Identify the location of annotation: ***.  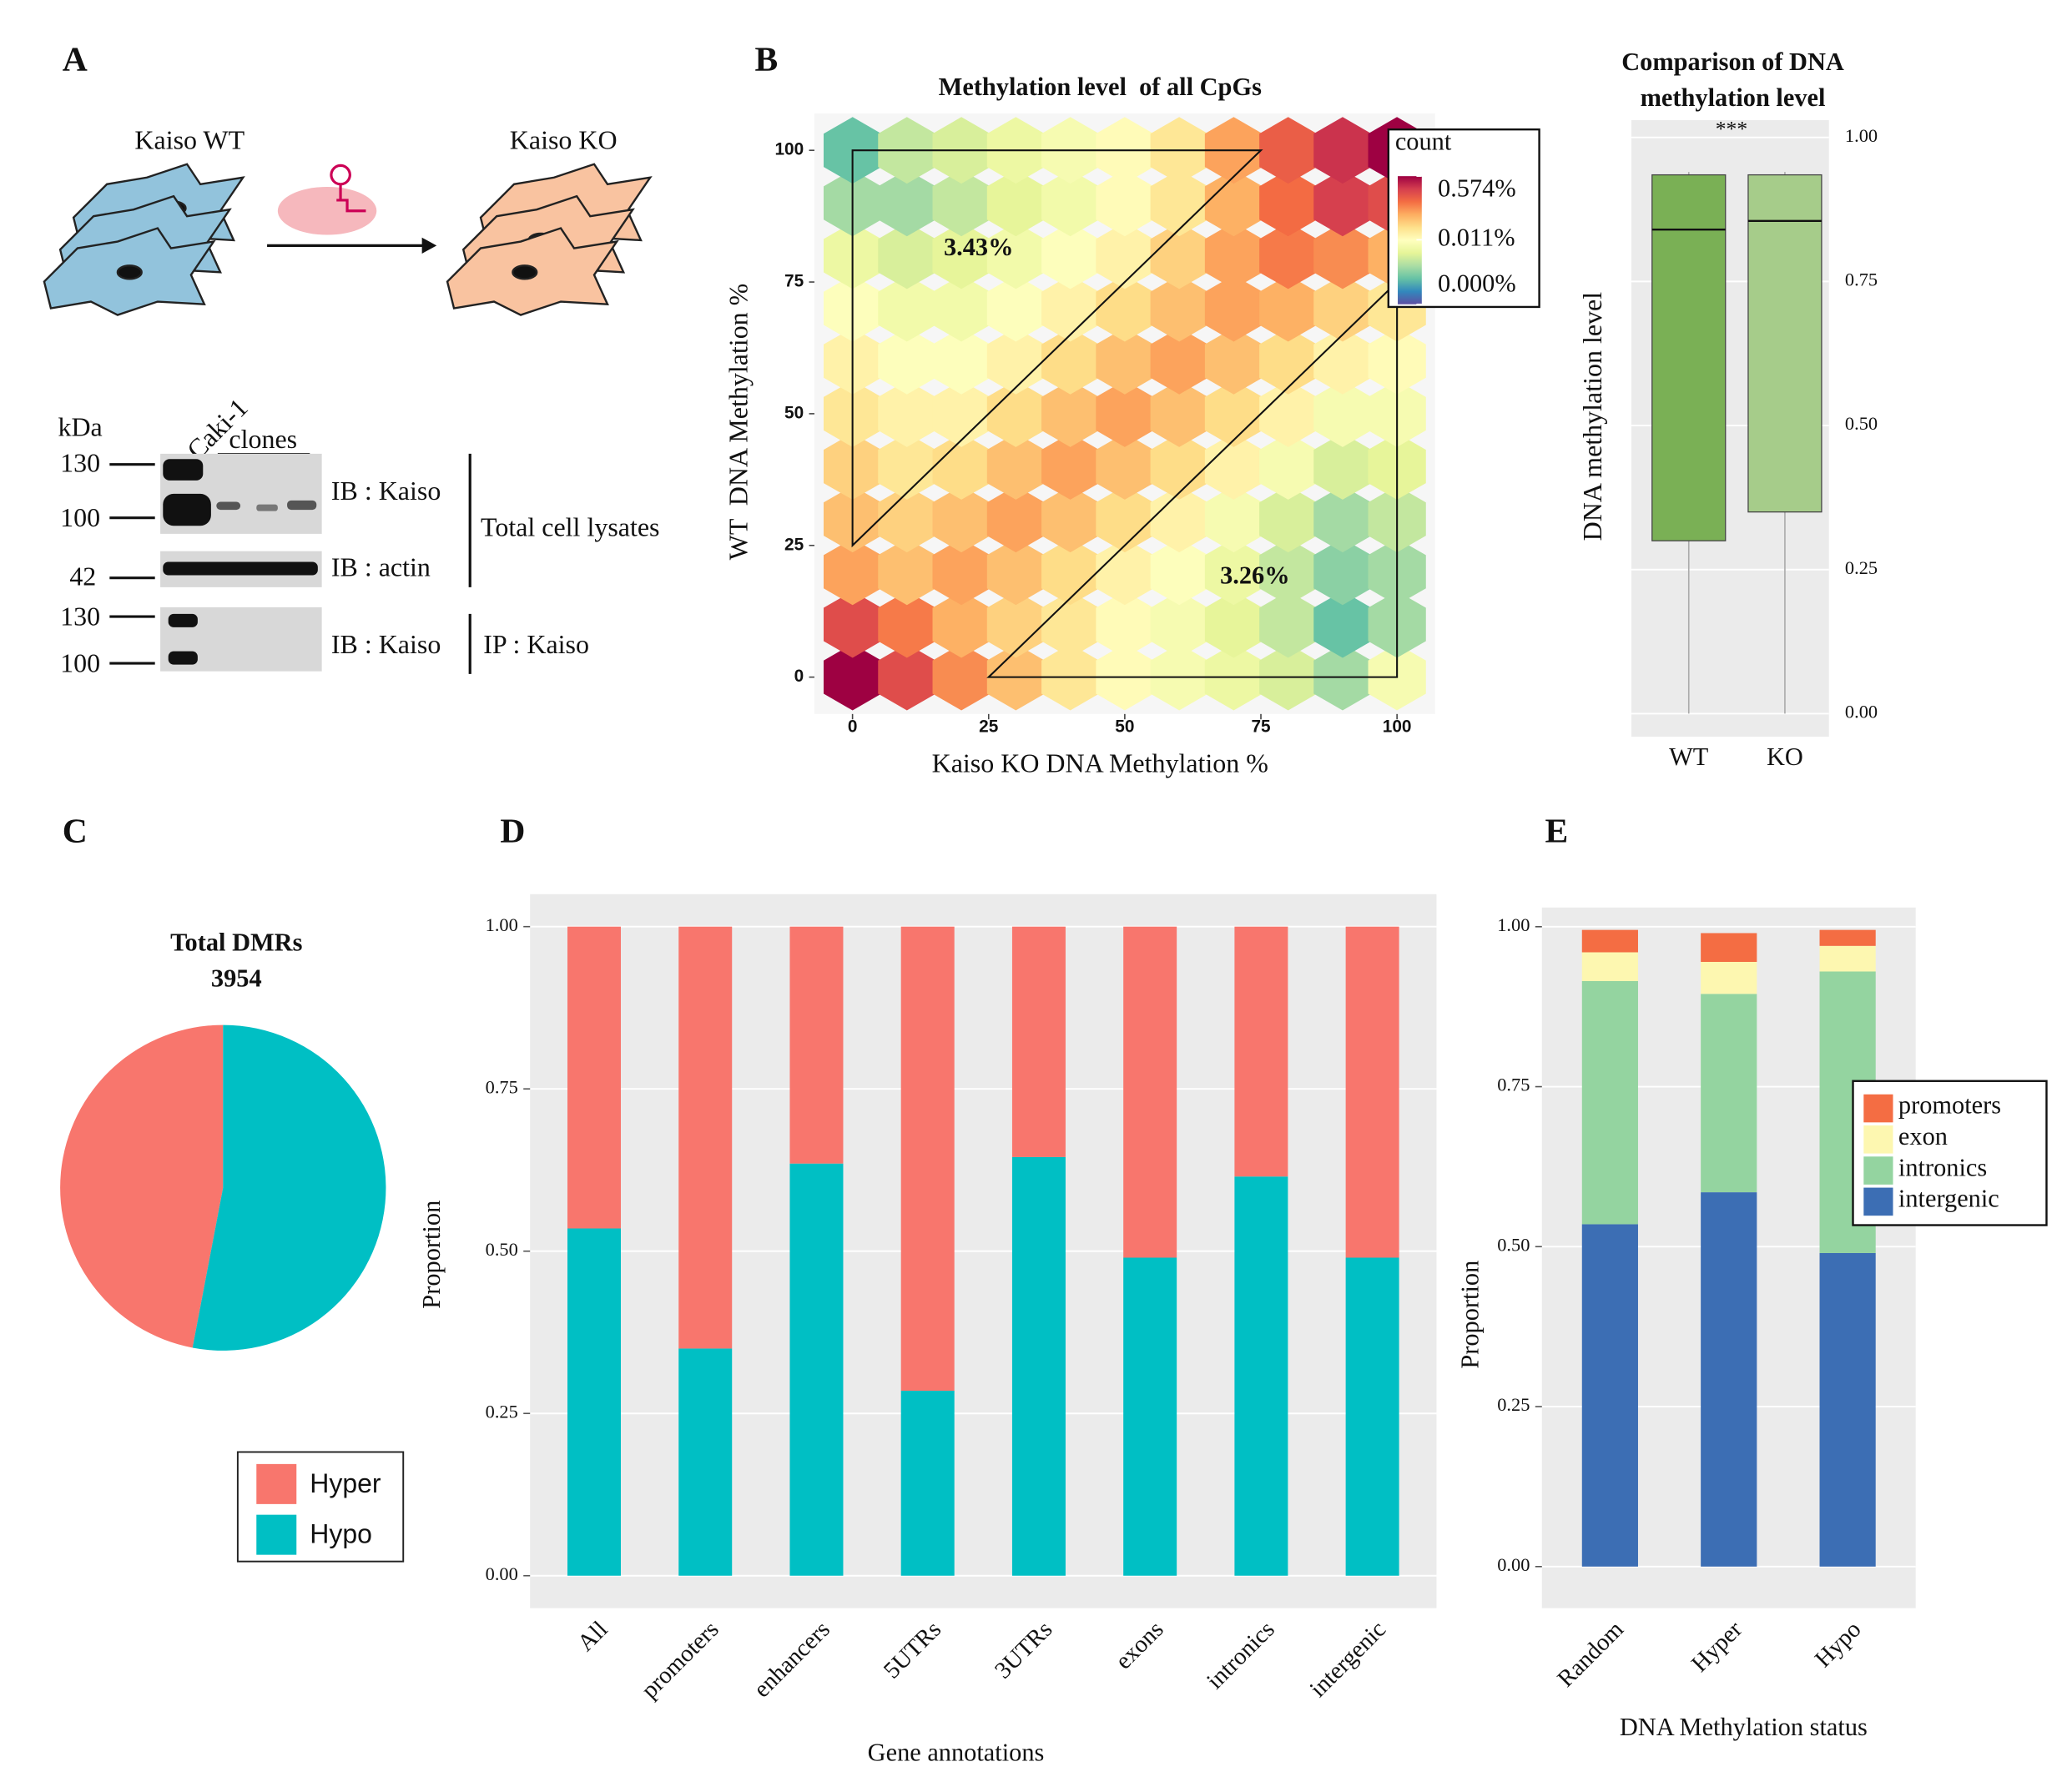
(1731, 129).